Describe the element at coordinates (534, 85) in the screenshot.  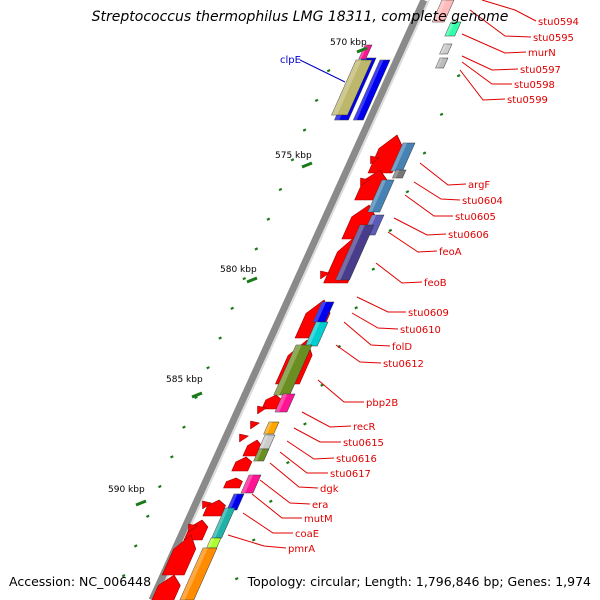
I see `gene-label-stu0598: stu0598` at that location.